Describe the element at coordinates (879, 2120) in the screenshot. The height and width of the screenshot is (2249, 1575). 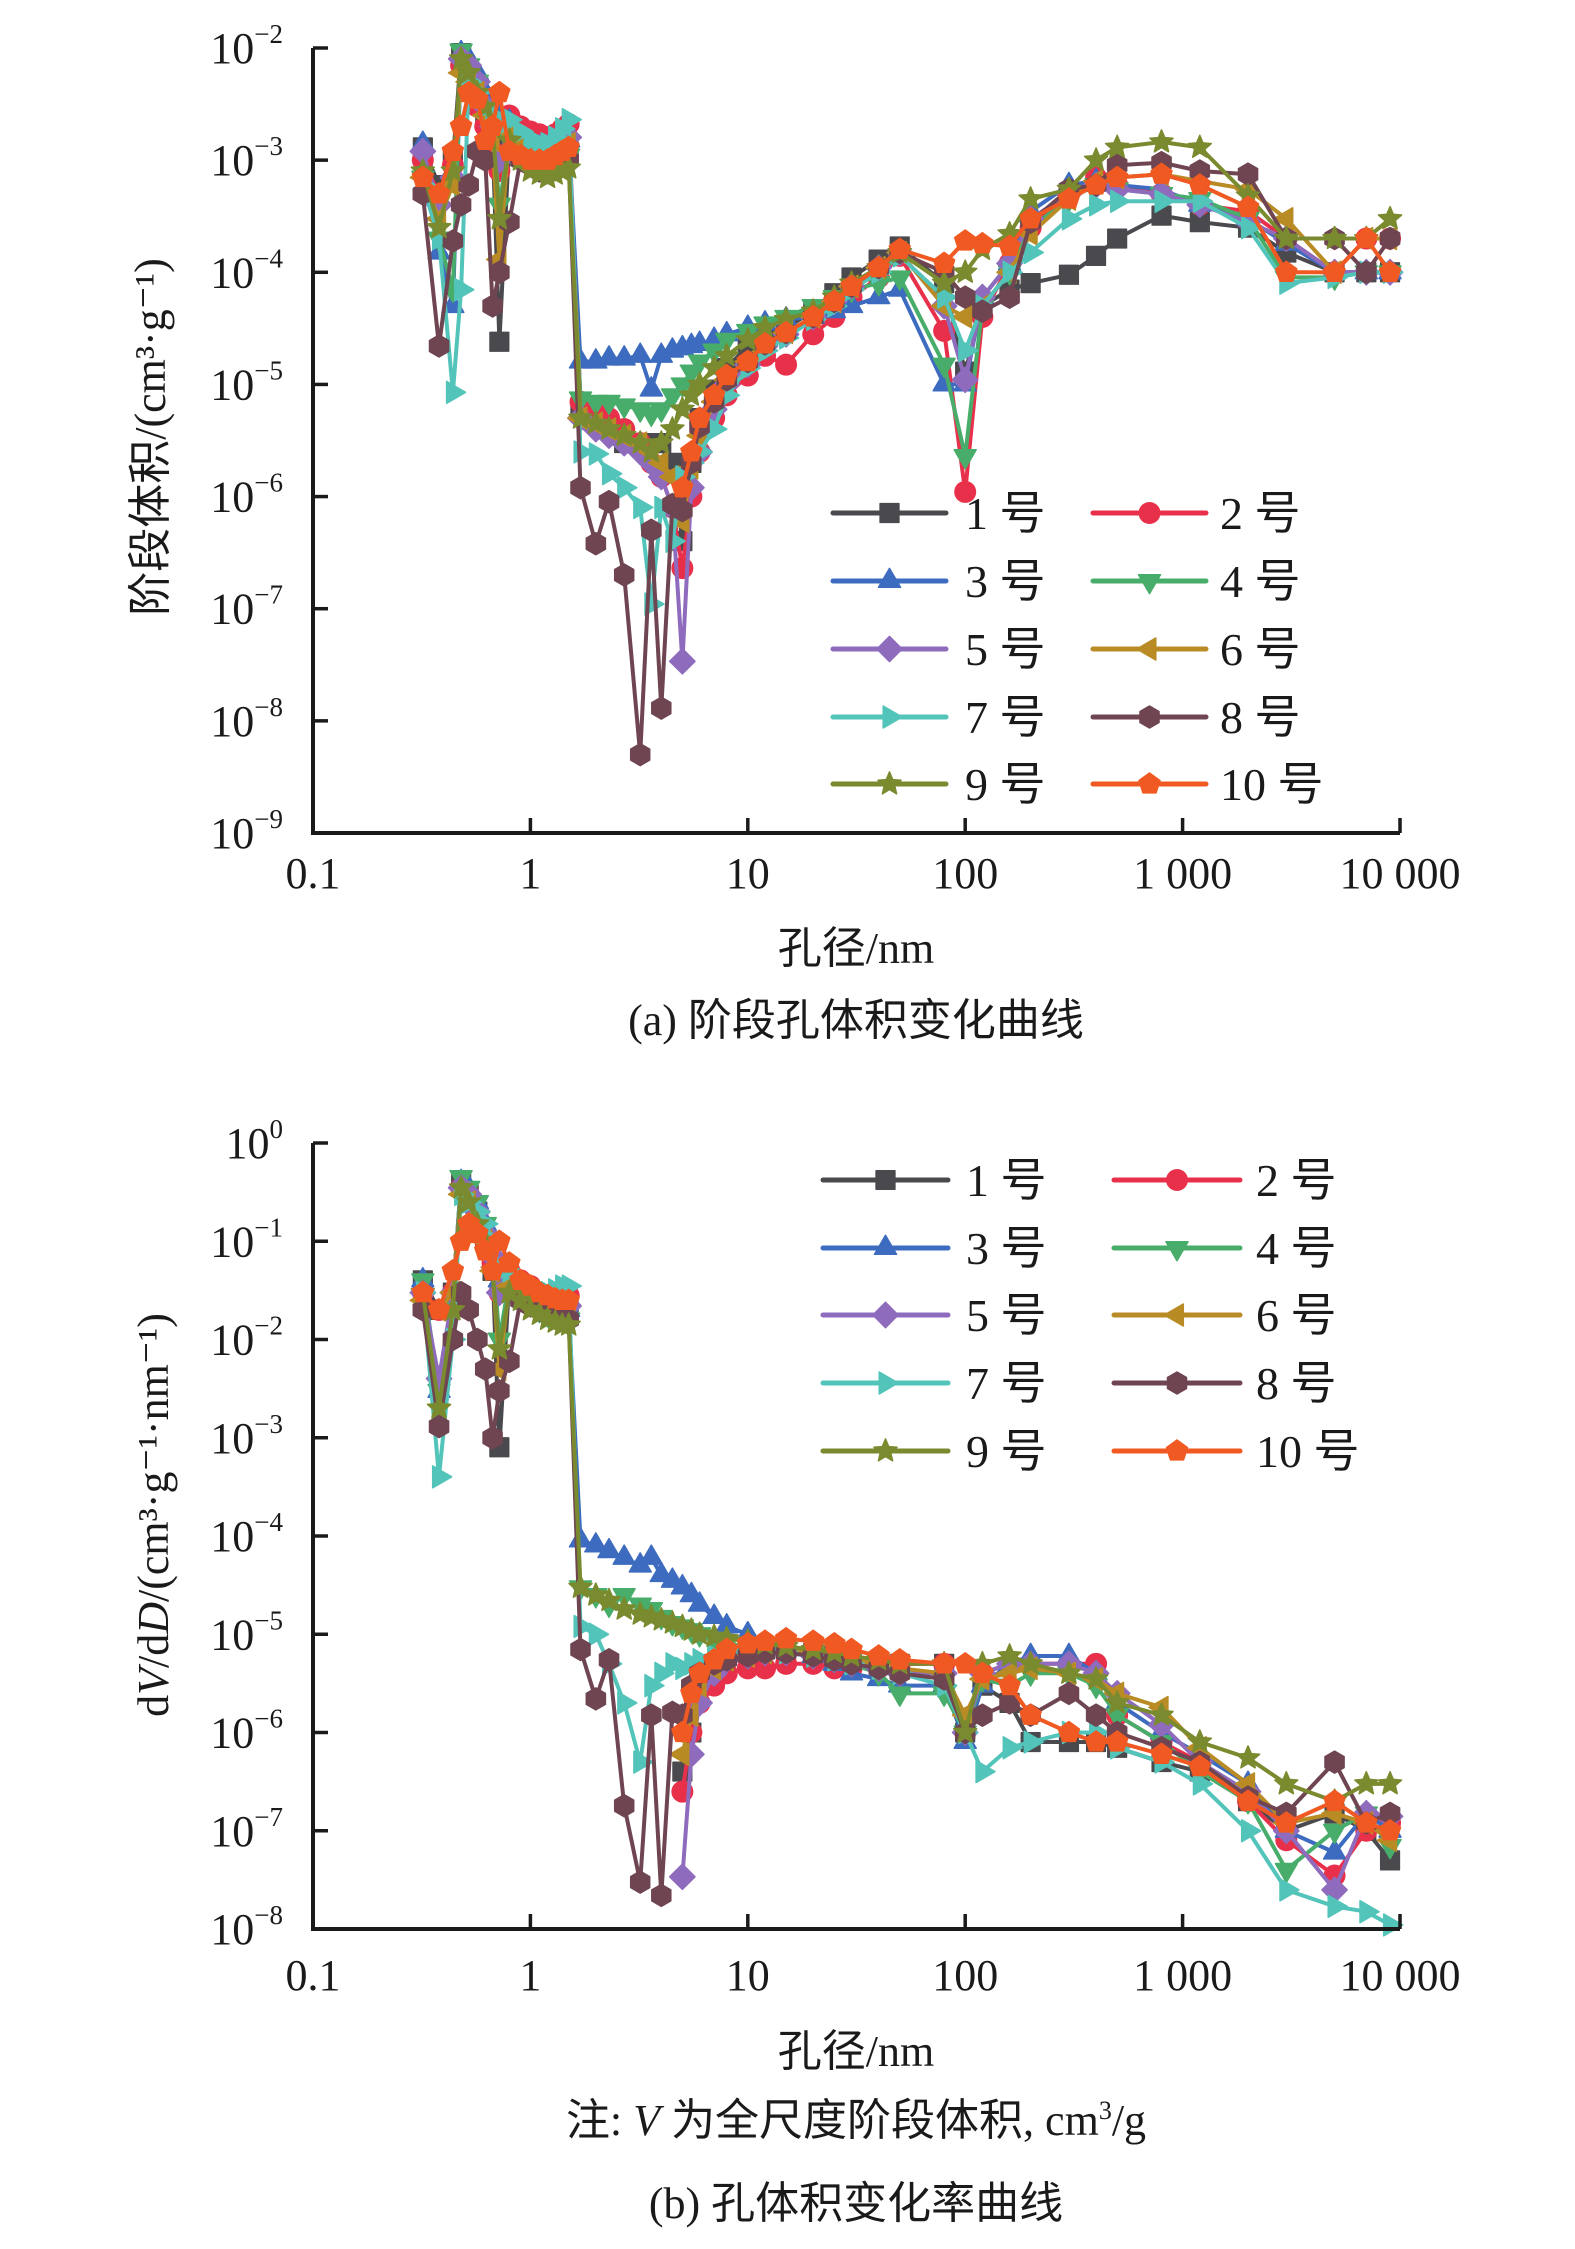
I see `note-part: 为全尺度阶段体积, cm` at that location.